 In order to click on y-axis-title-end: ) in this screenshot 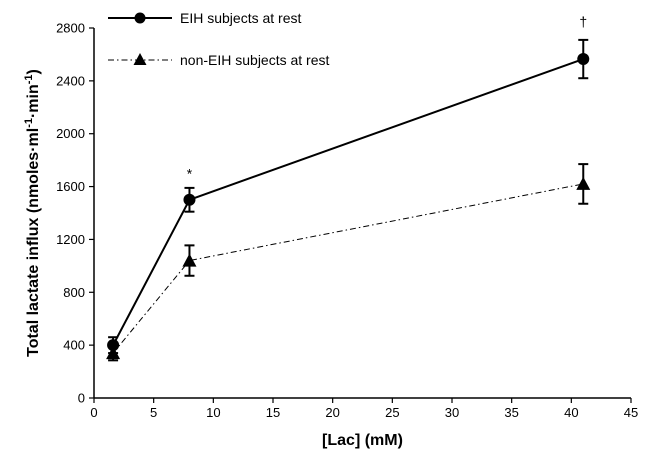, I will do `click(33, 71)`.